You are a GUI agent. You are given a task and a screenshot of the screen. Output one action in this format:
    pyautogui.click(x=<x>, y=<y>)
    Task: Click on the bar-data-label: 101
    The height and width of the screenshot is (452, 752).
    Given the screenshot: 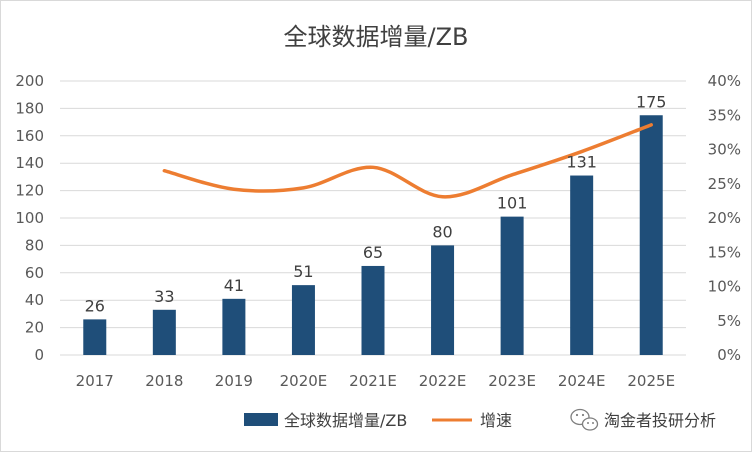 What is the action you would take?
    pyautogui.click(x=512, y=203)
    